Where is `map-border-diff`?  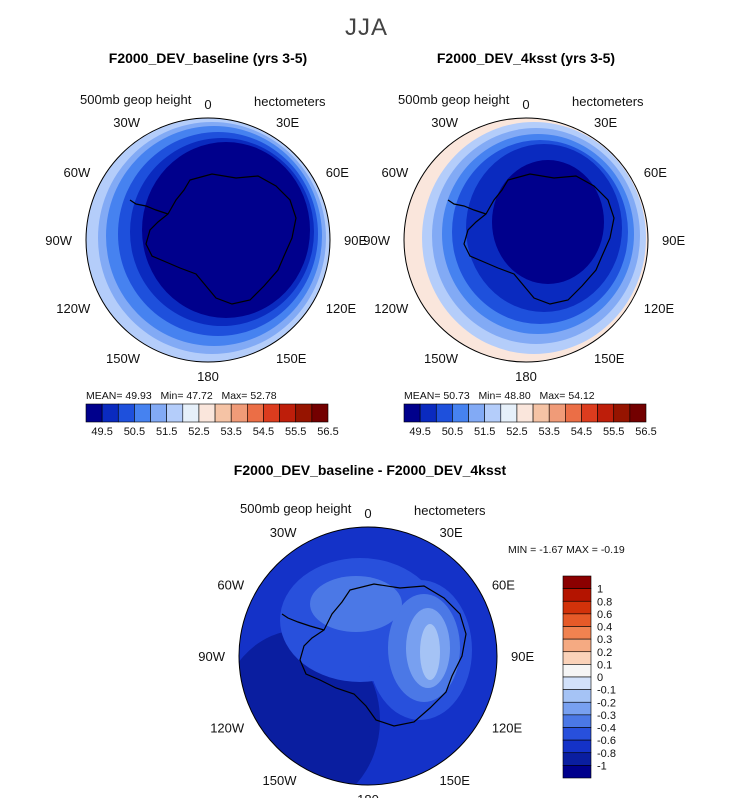 map-border-diff is located at coordinates (368, 656).